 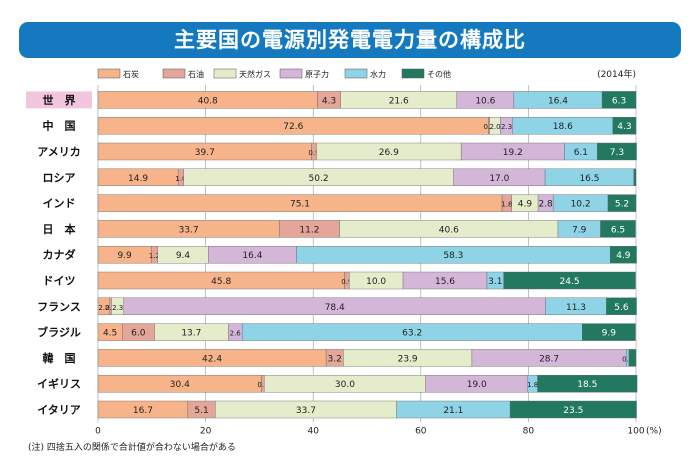 I want to click on data-label: 10.2, so click(x=581, y=205).